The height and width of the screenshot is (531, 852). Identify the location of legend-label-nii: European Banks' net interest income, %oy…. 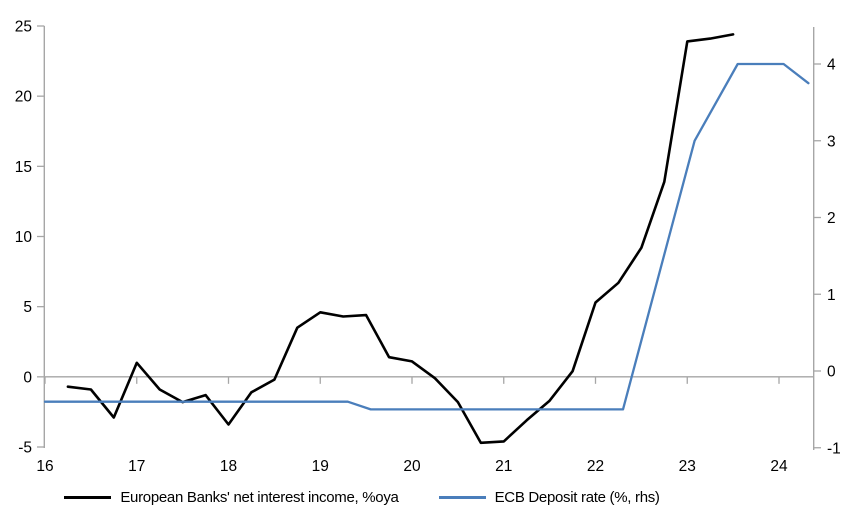
(259, 497).